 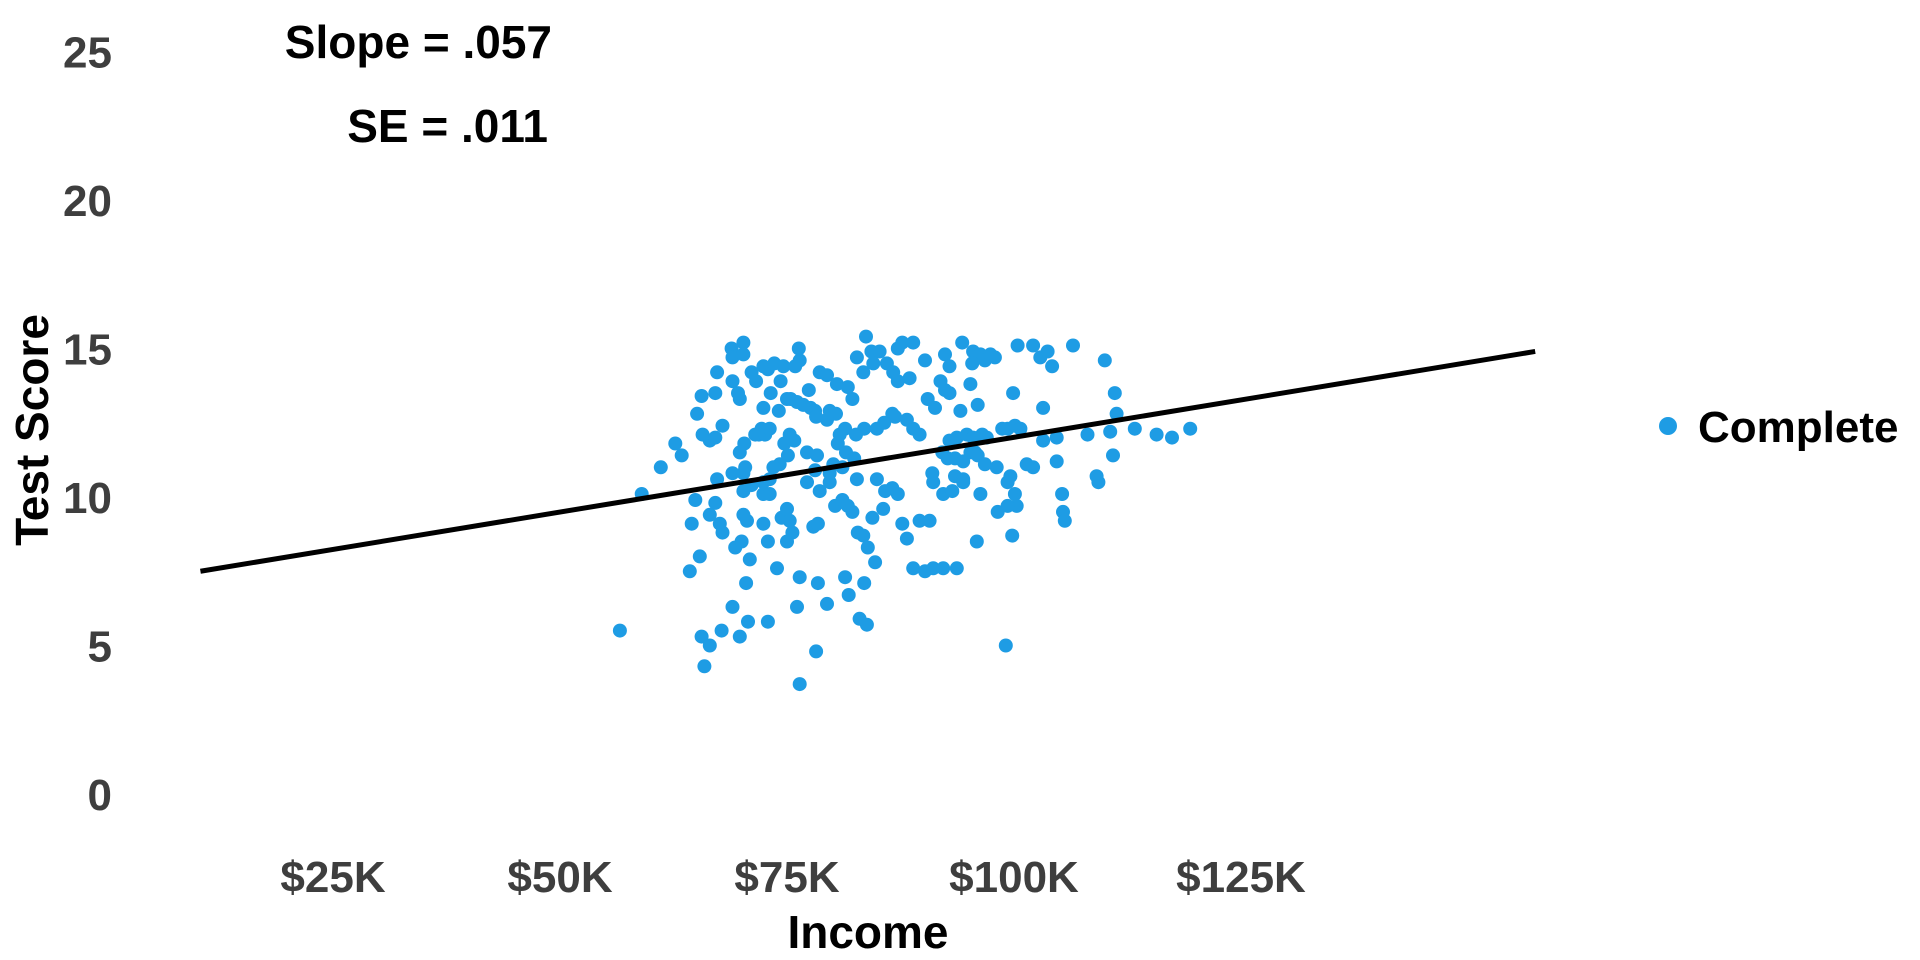 I want to click on y-tick-label: 5, so click(x=100, y=647).